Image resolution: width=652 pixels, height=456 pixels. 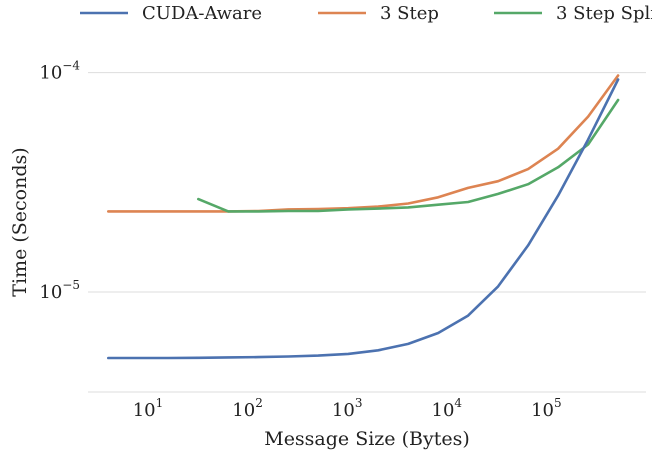 I want to click on legend-item-cuda-aware: CUDA-Aware, so click(x=171, y=13).